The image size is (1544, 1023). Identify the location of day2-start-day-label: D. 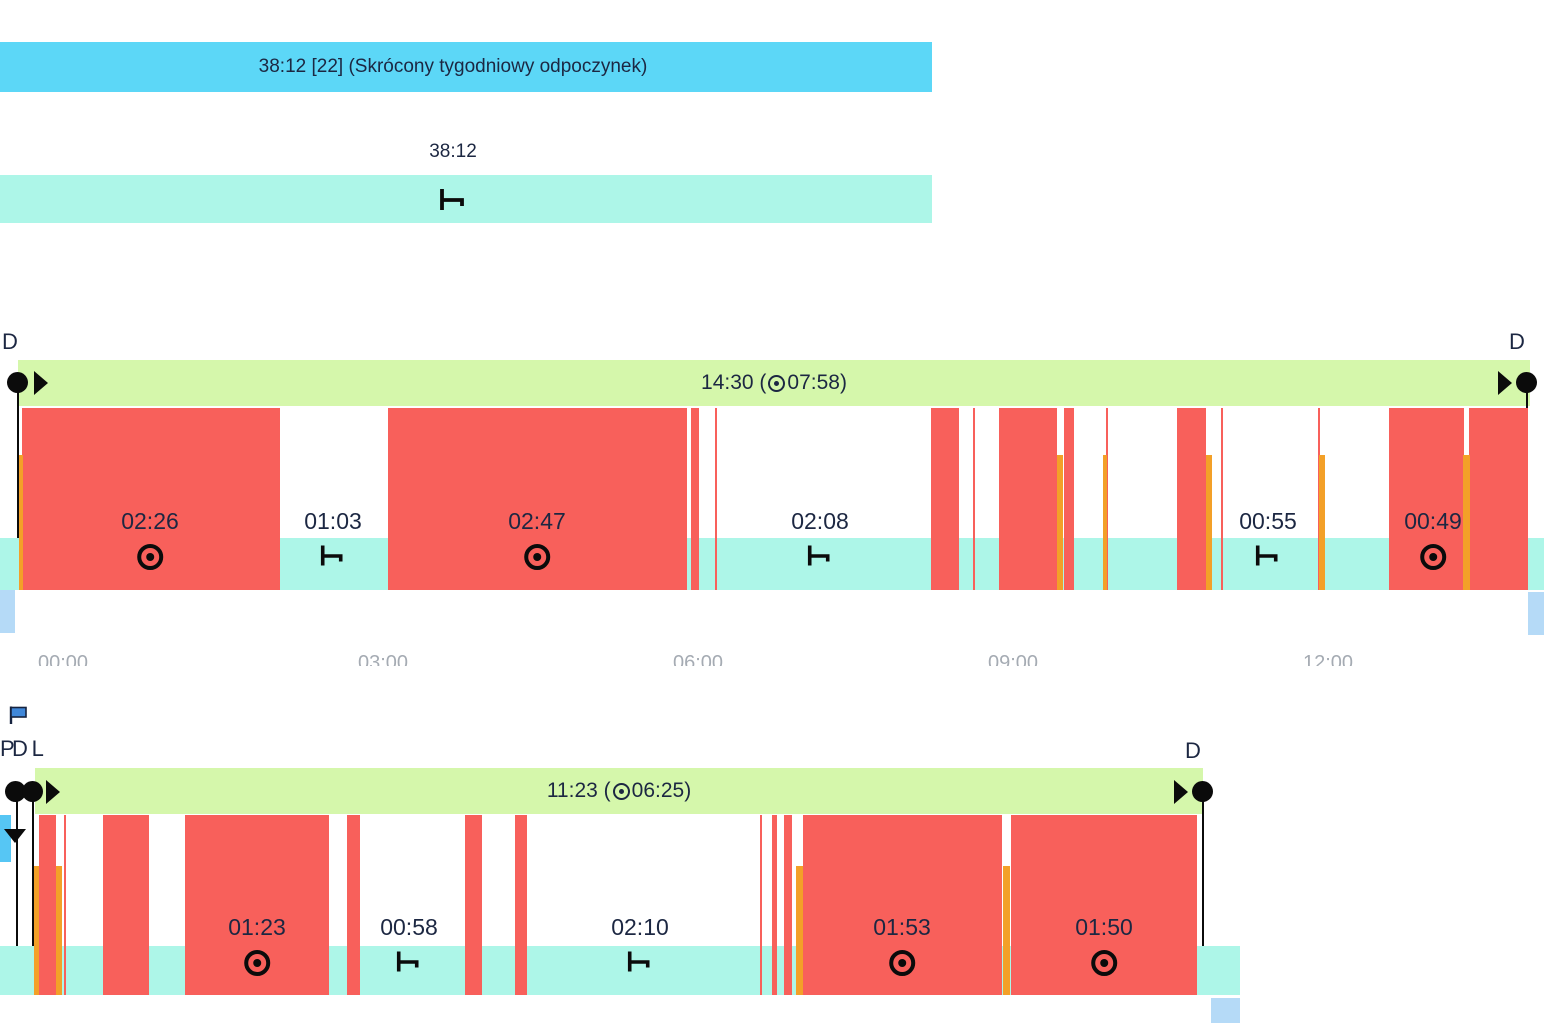
(20, 748).